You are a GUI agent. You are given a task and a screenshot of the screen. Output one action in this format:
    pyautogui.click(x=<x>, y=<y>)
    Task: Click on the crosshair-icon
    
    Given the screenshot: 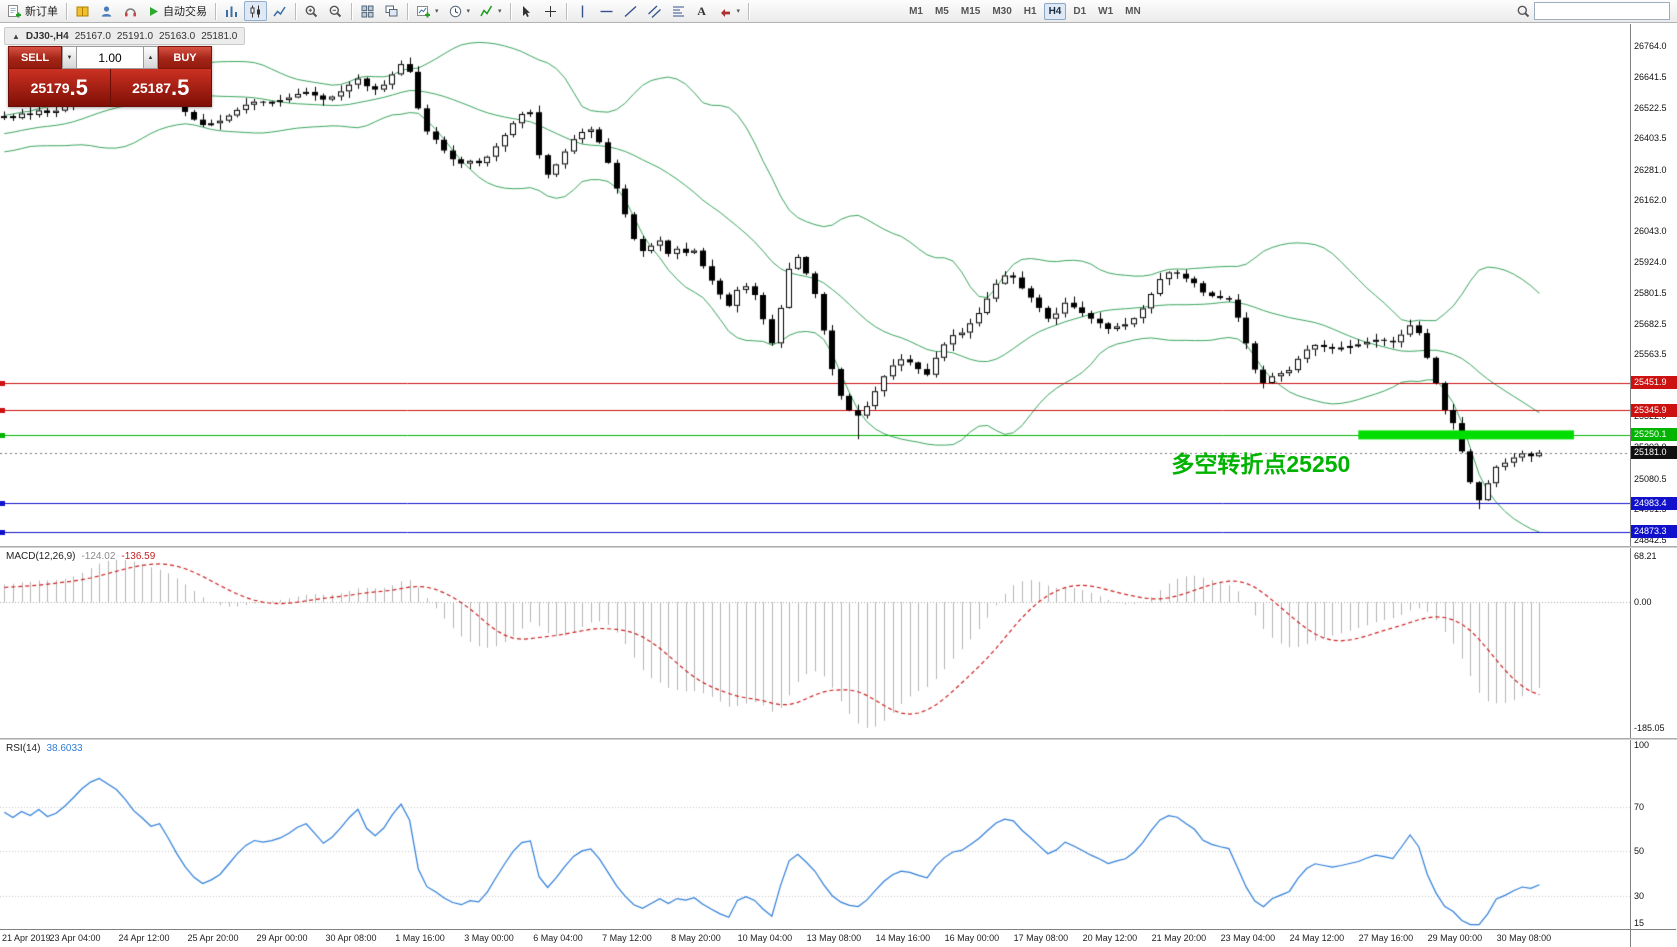 What is the action you would take?
    pyautogui.click(x=550, y=11)
    